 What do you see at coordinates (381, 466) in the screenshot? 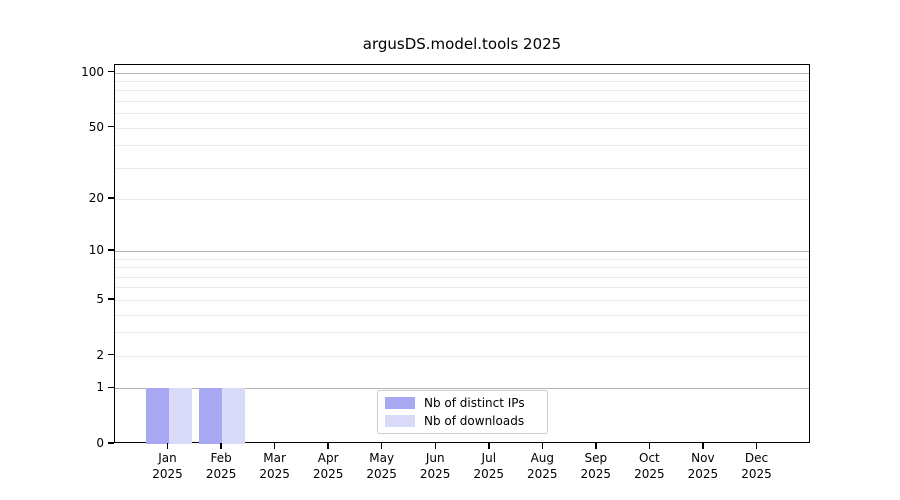
I see `x-tick-label-may: May 2025` at bounding box center [381, 466].